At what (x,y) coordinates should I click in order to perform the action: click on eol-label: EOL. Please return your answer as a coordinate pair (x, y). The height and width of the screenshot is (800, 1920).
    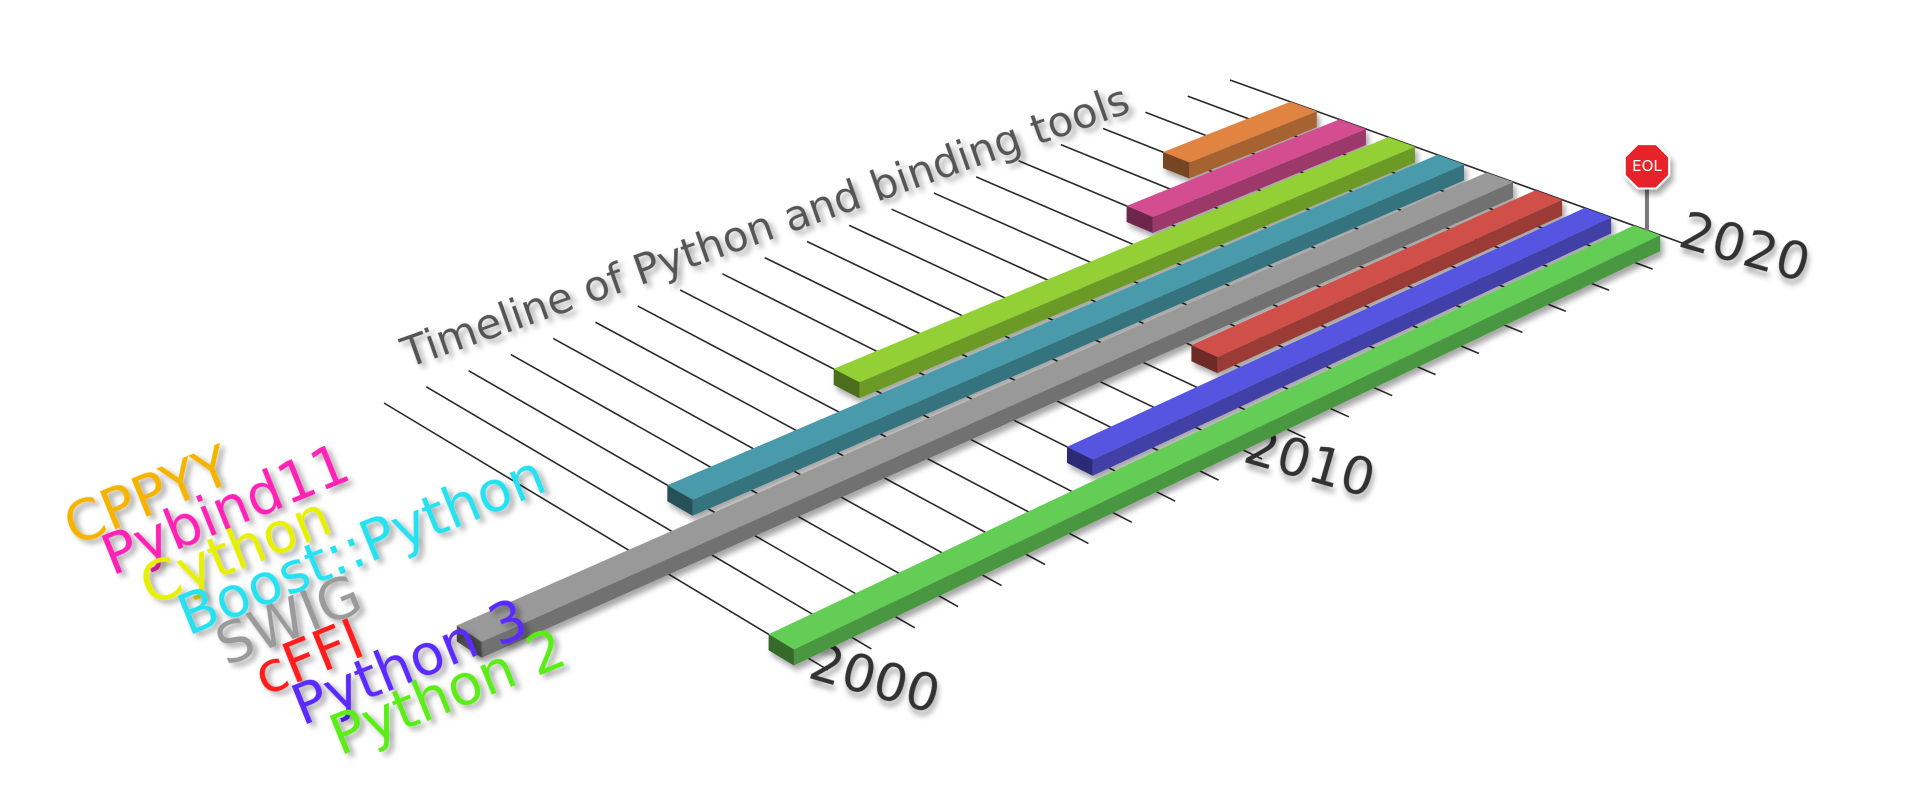
    Looking at the image, I should click on (1647, 166).